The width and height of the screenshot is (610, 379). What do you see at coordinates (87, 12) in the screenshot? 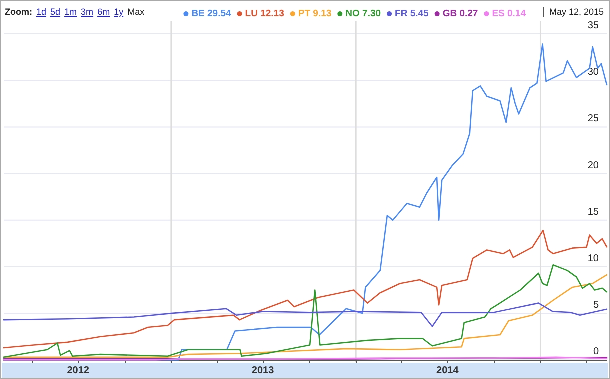
I see `text: 3m` at bounding box center [87, 12].